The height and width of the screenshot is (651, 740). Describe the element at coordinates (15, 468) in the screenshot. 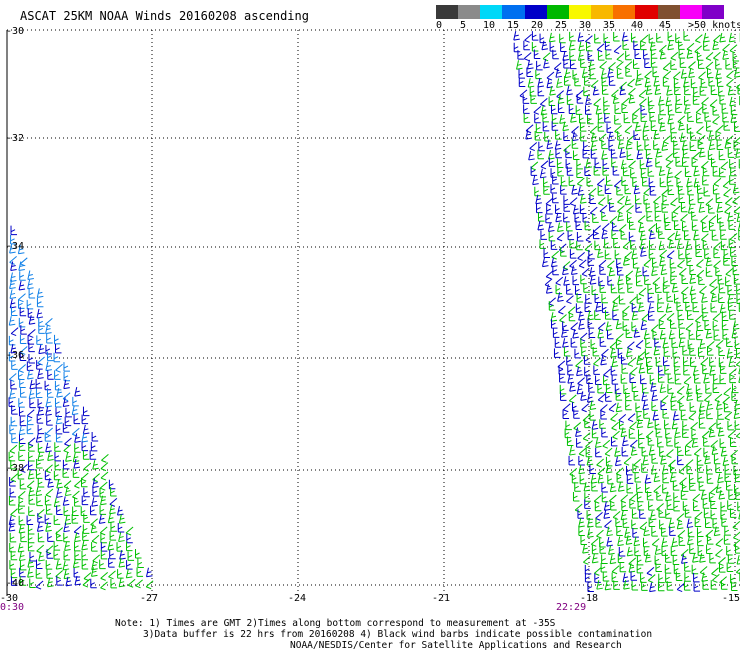

I see `lat-label-38: -38` at that location.